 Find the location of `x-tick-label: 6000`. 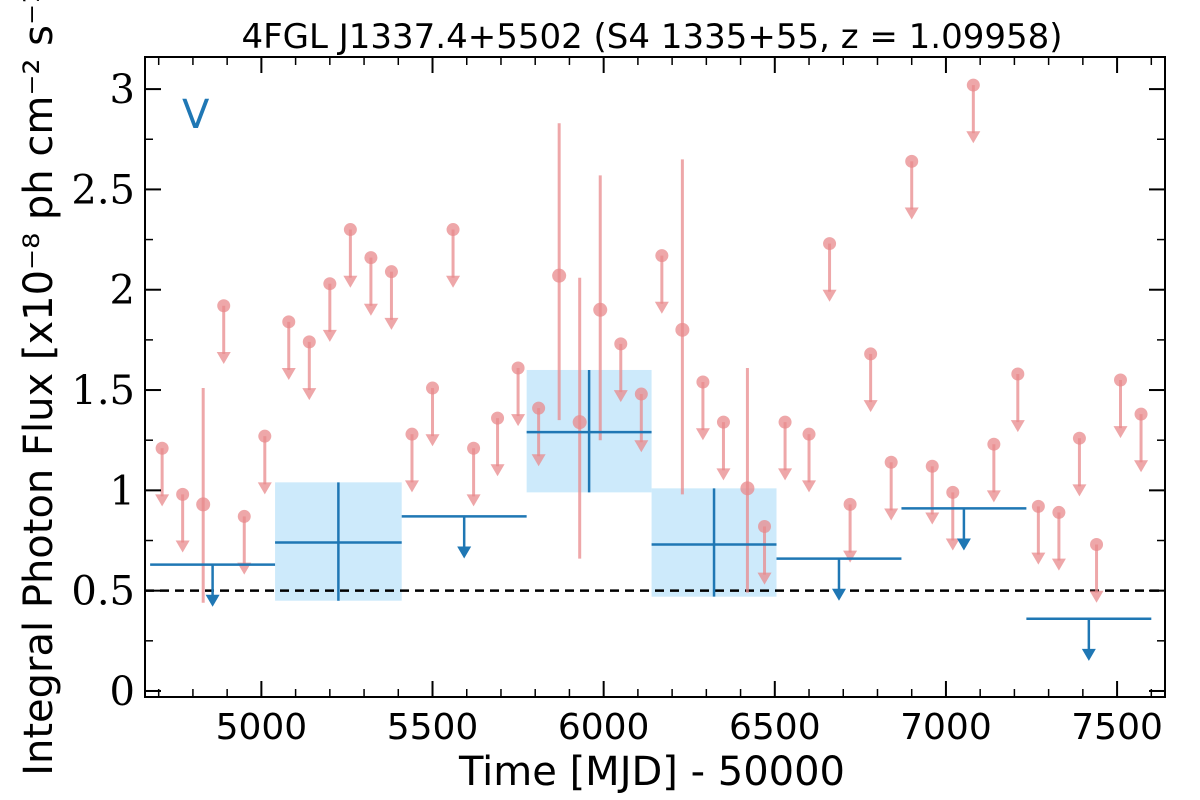

x-tick-label: 6000 is located at coordinates (604, 727).